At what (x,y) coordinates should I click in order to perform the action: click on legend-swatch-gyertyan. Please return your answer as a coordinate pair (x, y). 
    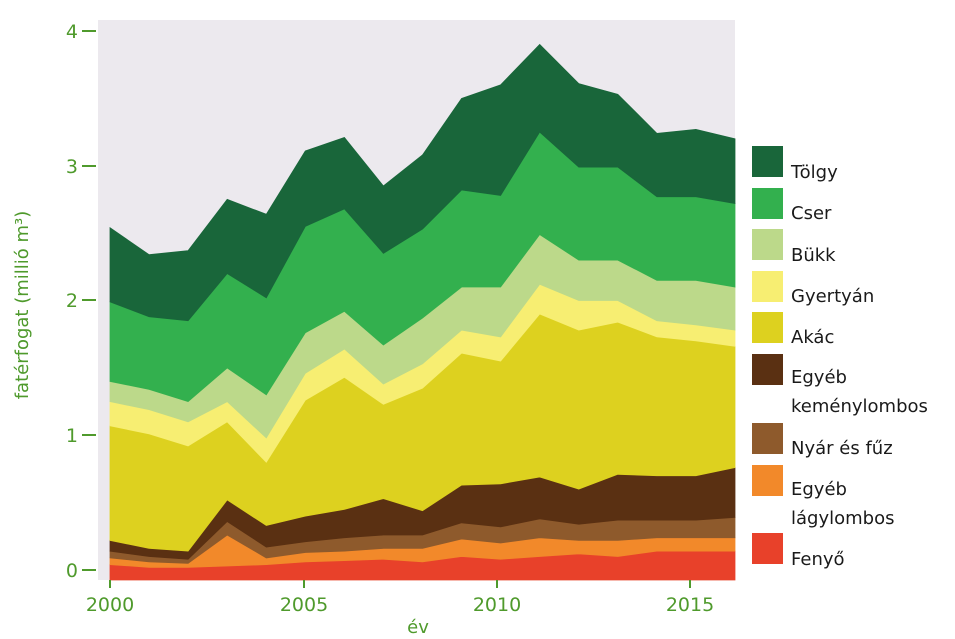
    Looking at the image, I should click on (767, 286).